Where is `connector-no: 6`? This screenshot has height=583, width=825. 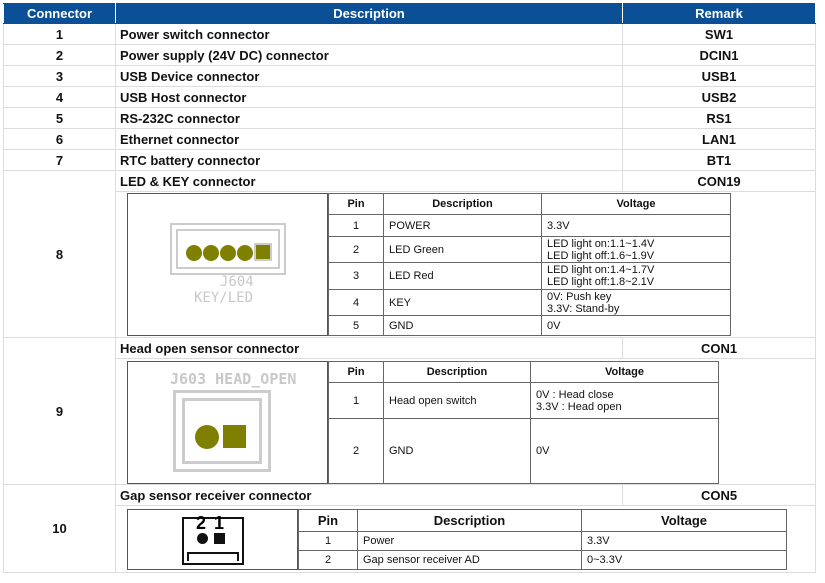
connector-no: 6 is located at coordinates (59, 139).